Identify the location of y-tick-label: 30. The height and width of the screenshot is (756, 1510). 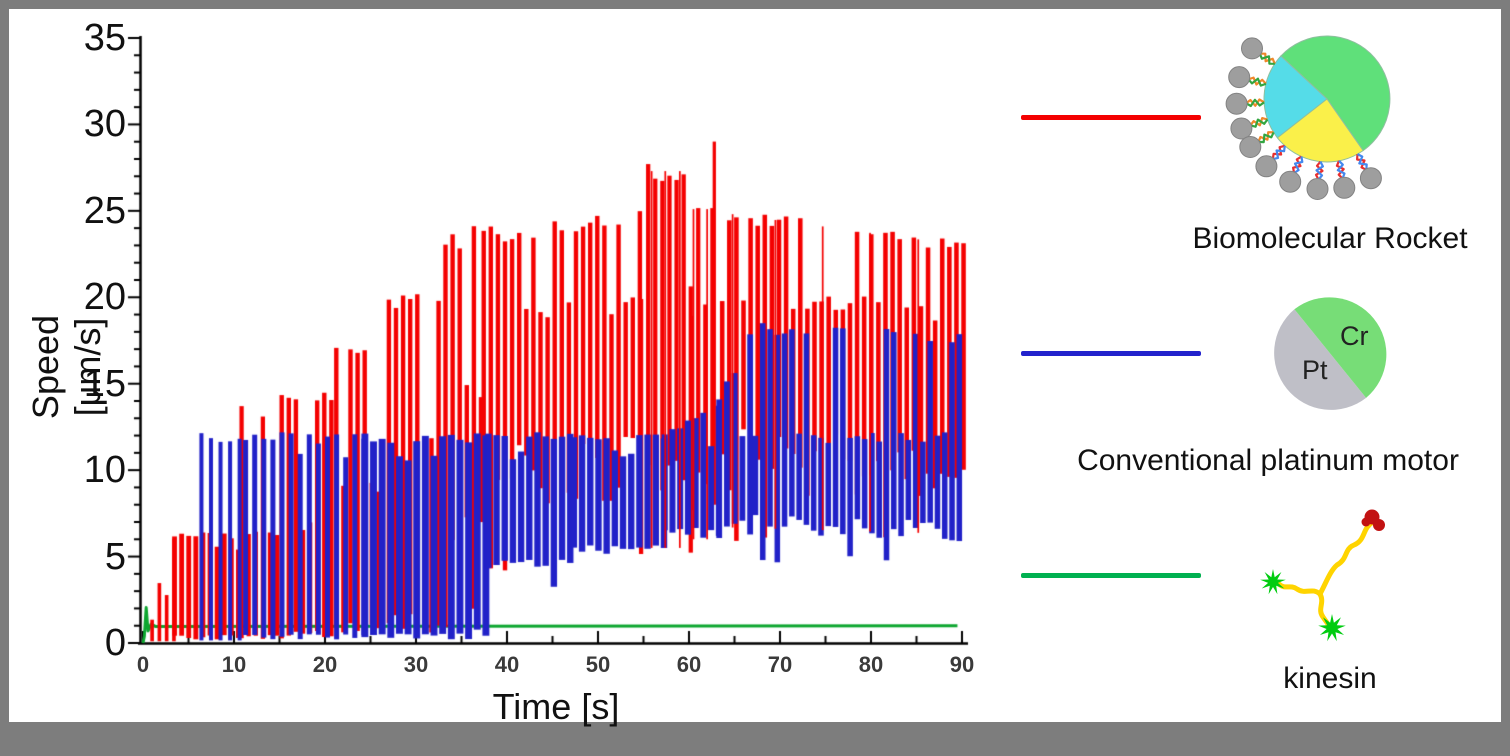
(104, 124).